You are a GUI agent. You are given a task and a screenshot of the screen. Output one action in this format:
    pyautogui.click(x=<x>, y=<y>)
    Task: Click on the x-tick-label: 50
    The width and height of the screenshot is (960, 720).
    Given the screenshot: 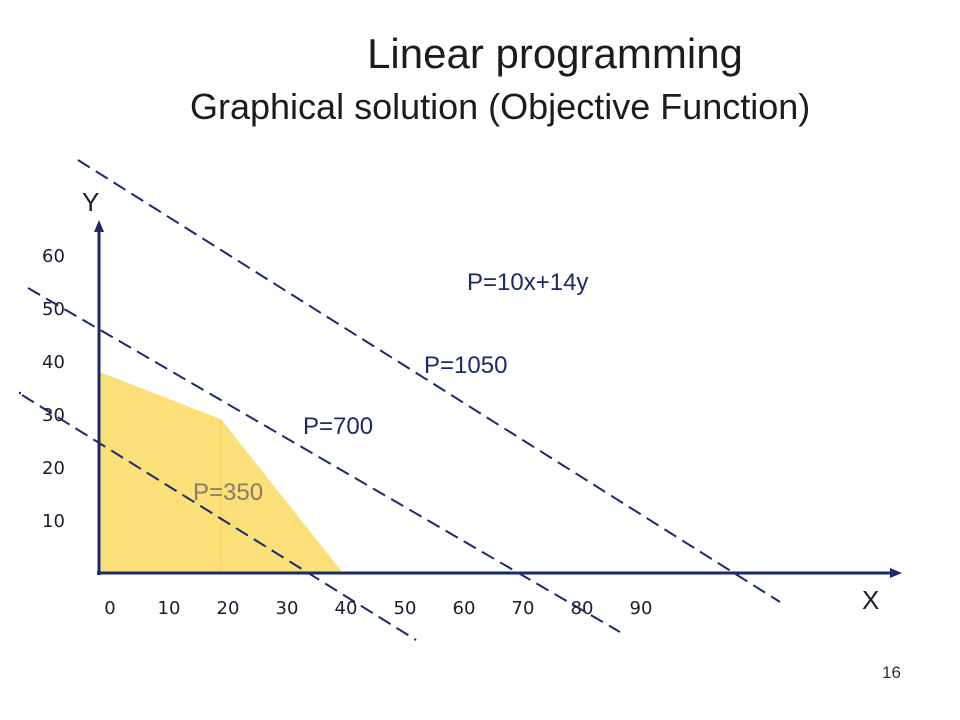 What is the action you would take?
    pyautogui.click(x=405, y=608)
    